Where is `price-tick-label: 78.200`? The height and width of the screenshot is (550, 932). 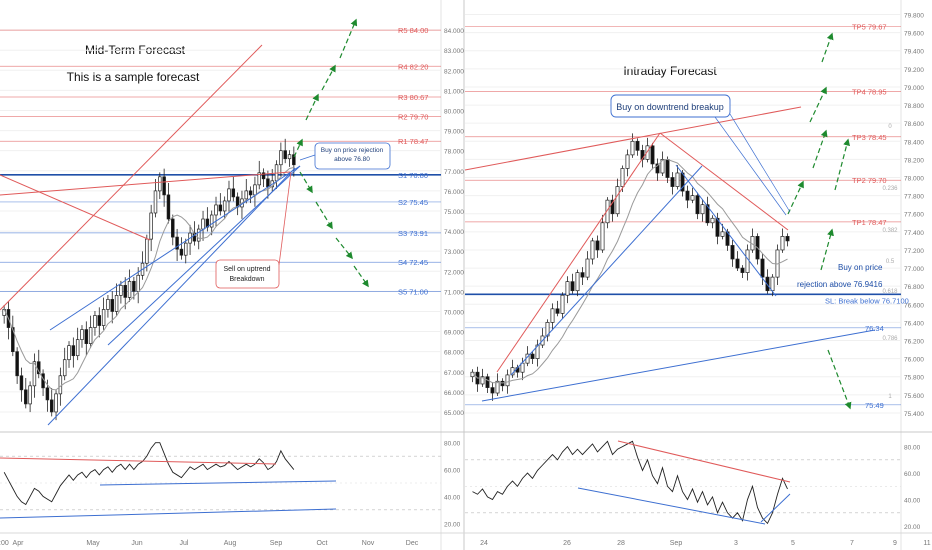 price-tick-label: 78.200 is located at coordinates (914, 160).